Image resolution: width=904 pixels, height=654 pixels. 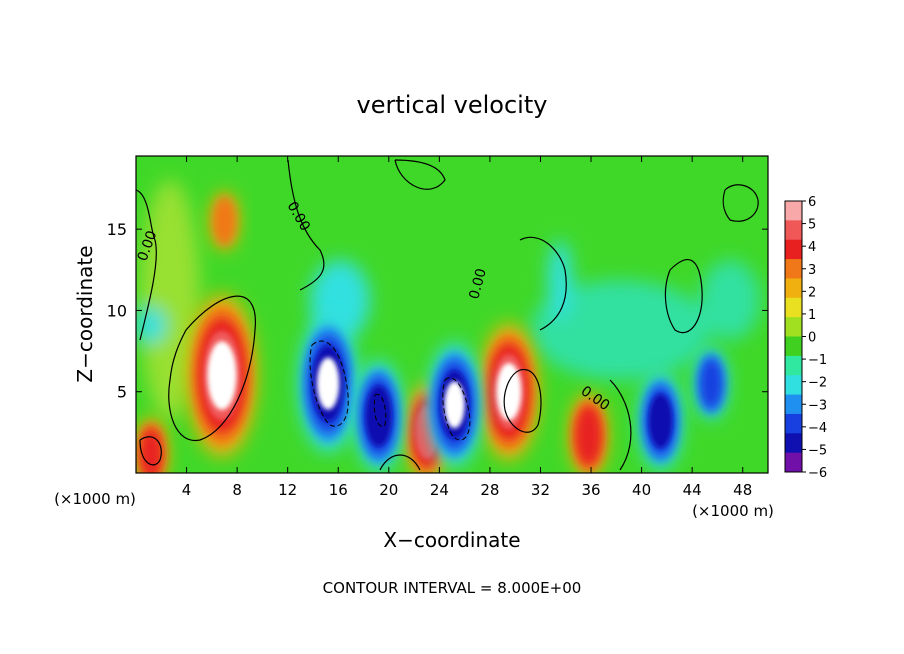 What do you see at coordinates (812, 202) in the screenshot?
I see `colorbar-tick-label: 6` at bounding box center [812, 202].